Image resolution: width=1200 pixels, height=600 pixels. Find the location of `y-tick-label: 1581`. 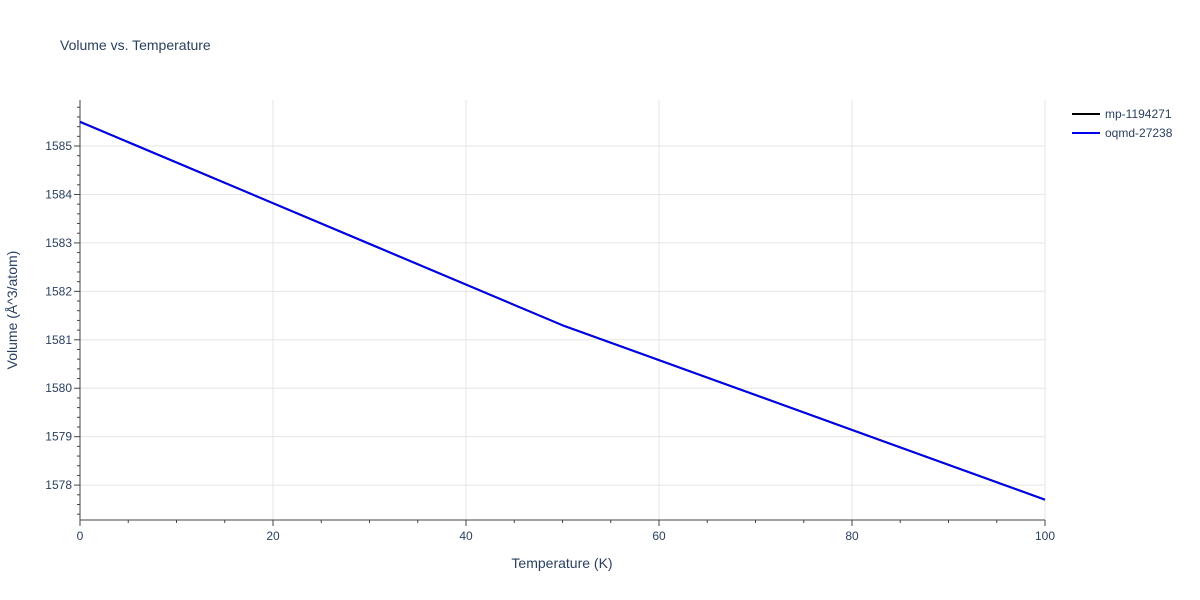

y-tick-label: 1581 is located at coordinates (58, 340).